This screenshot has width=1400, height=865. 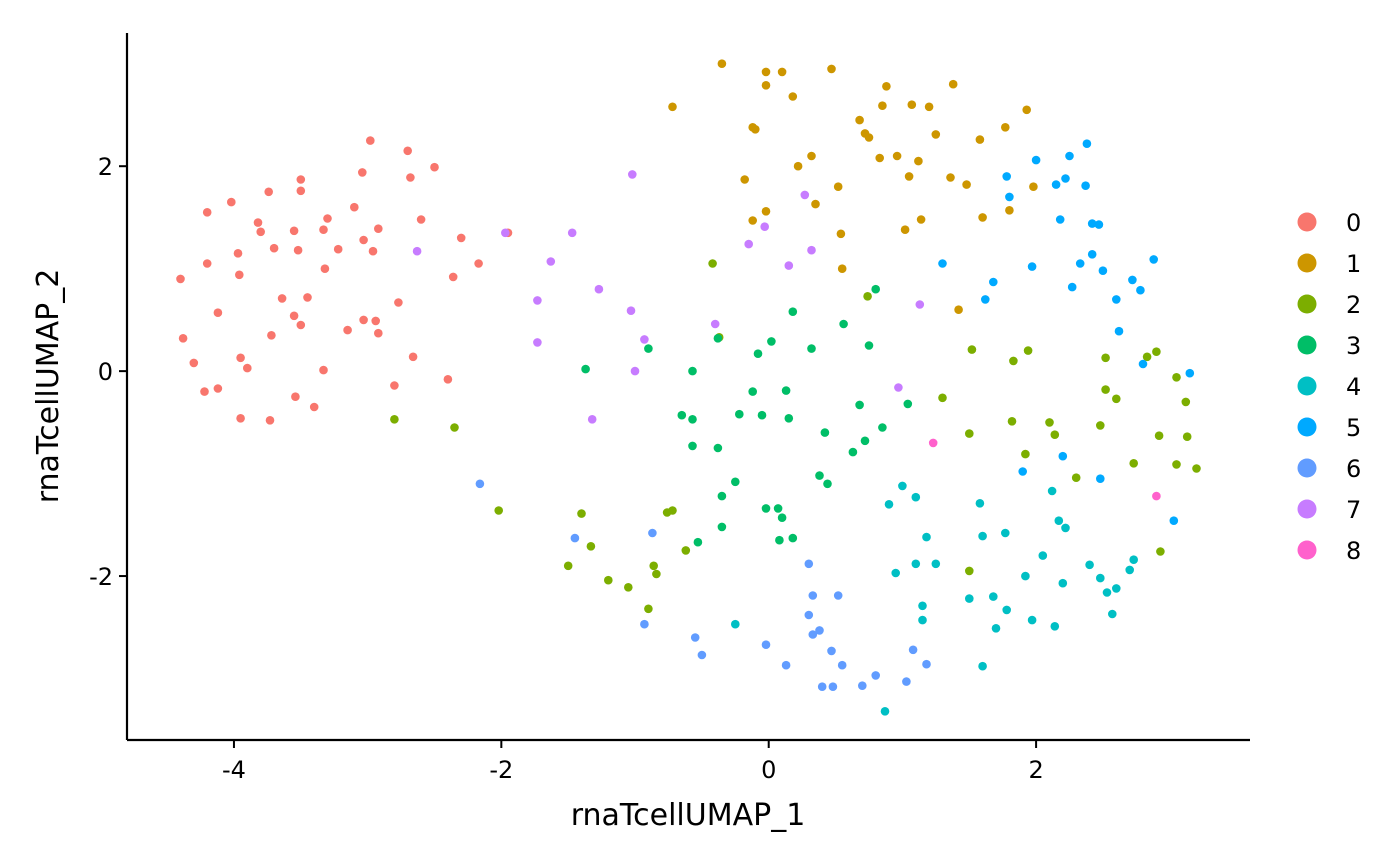 What do you see at coordinates (1353, 264) in the screenshot?
I see `legend-label: 1` at bounding box center [1353, 264].